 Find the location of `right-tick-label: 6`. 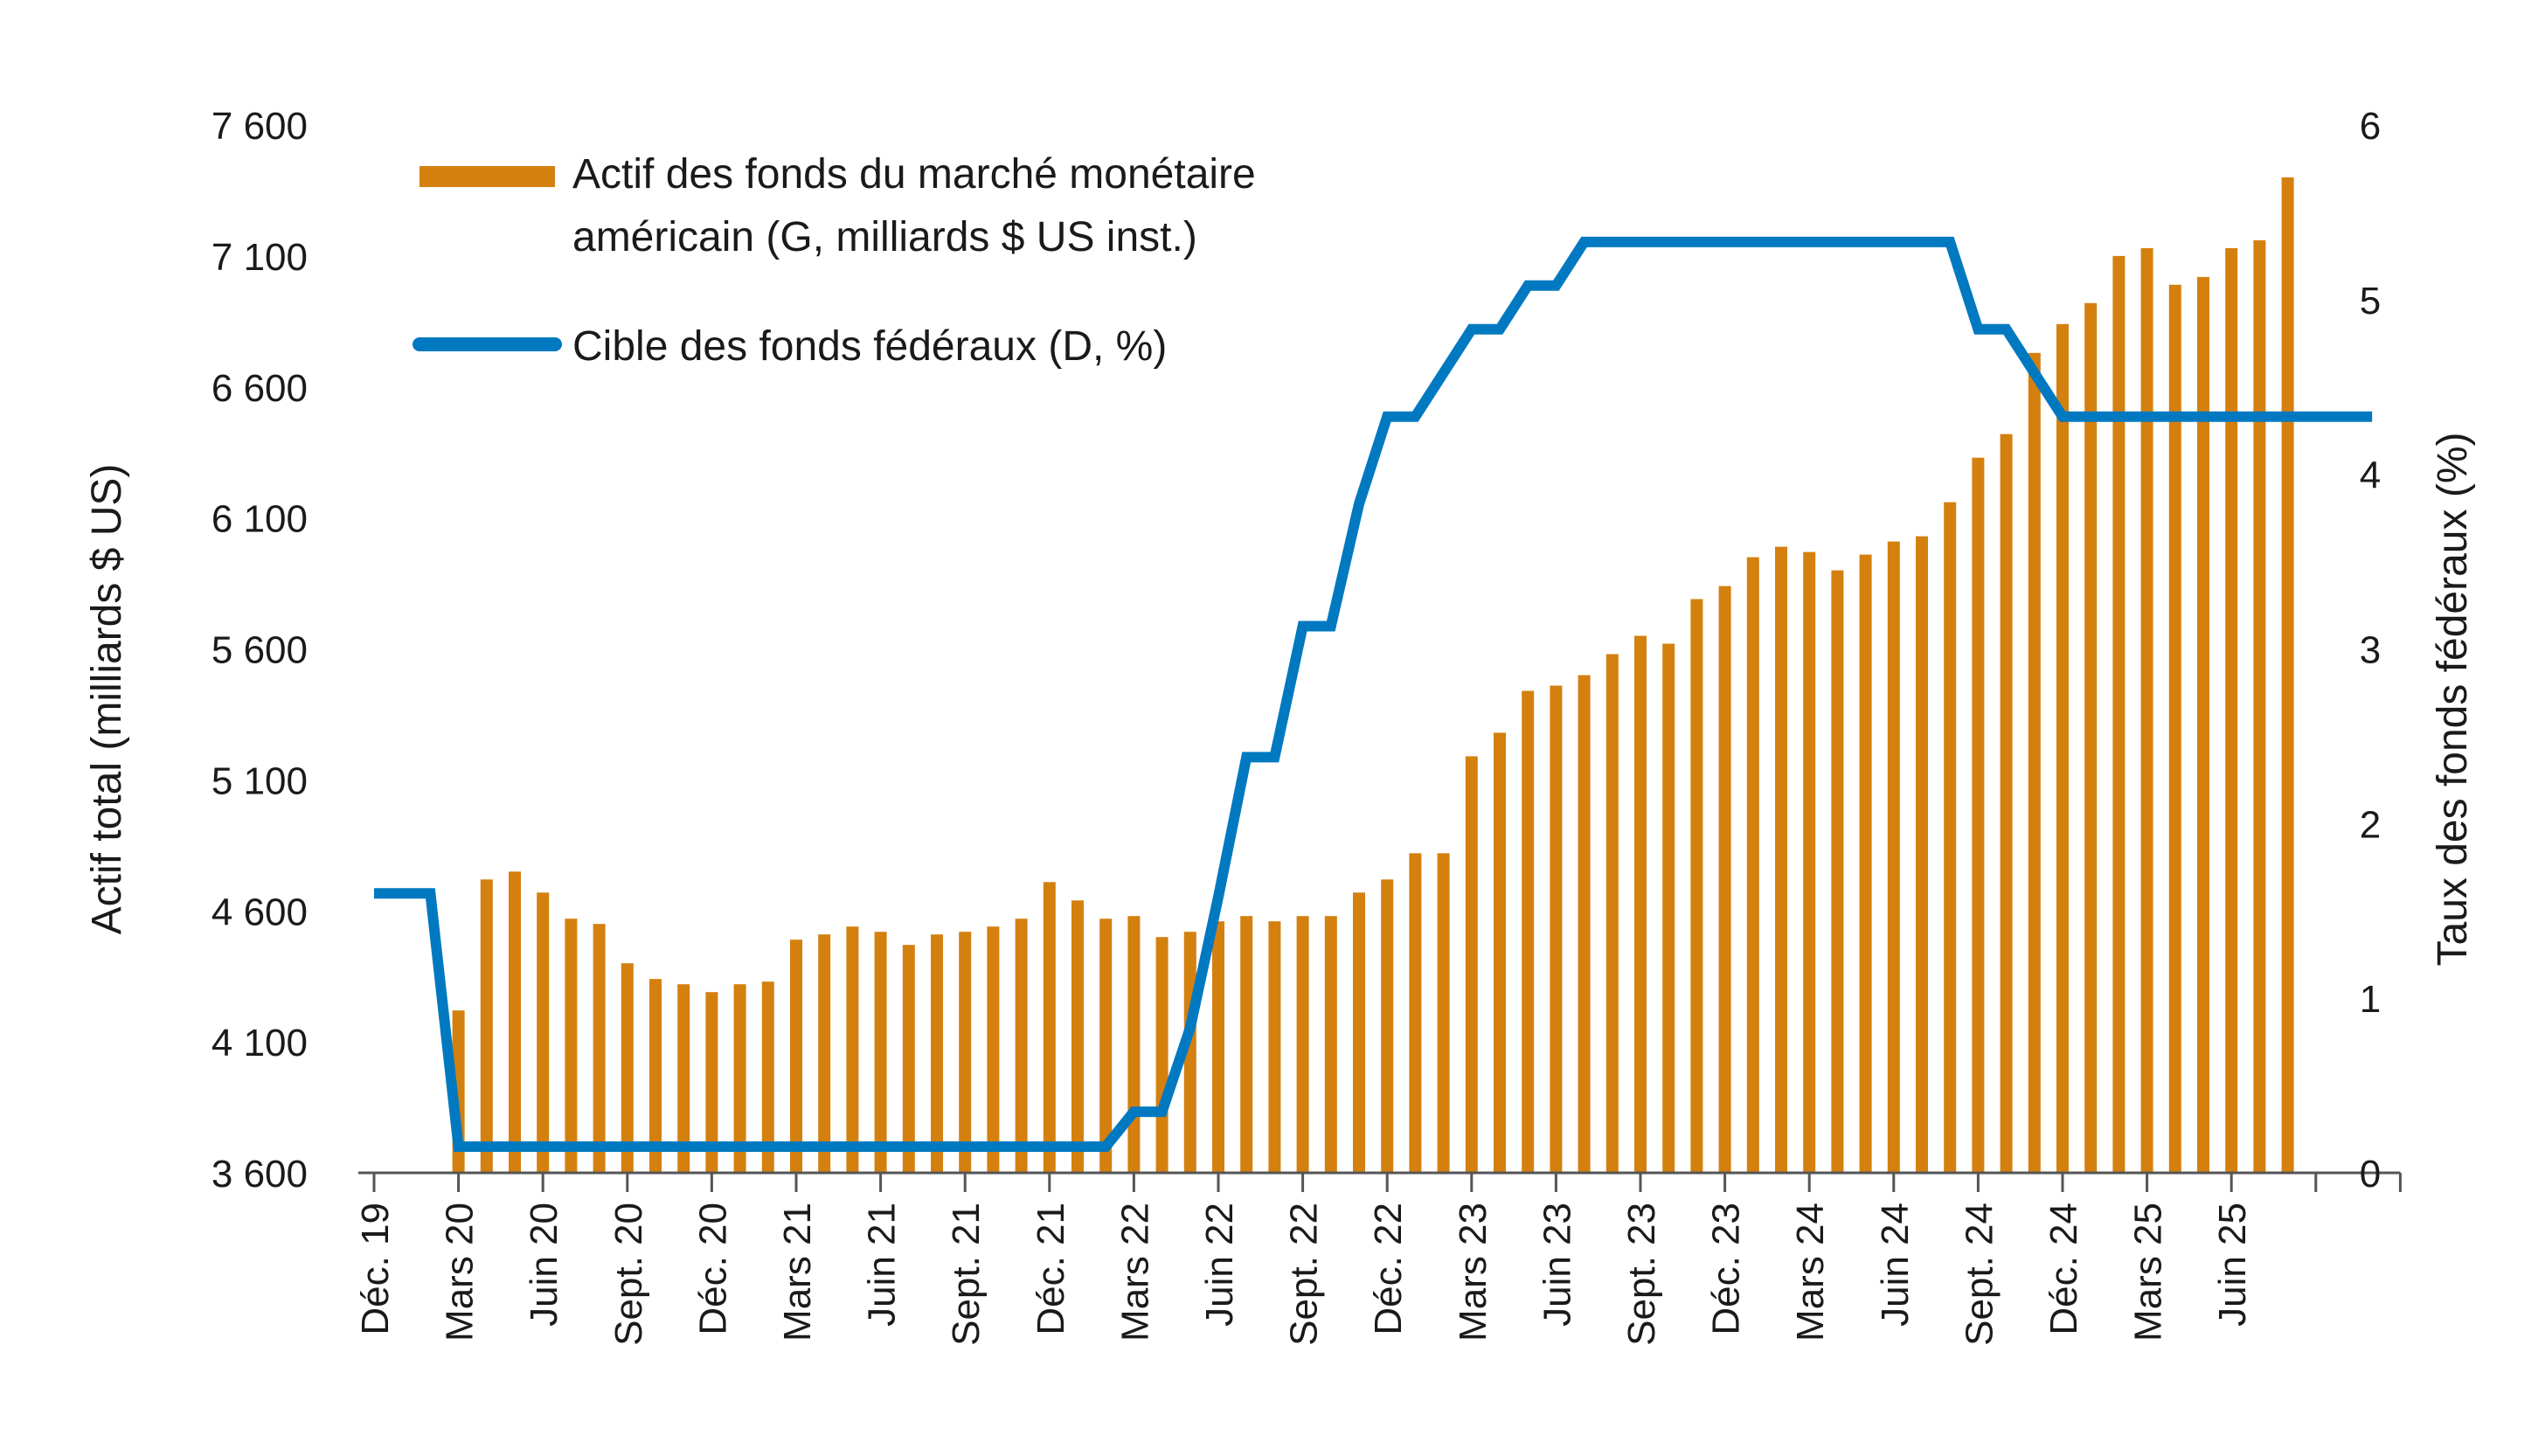

right-tick-label: 6 is located at coordinates (2370, 126).